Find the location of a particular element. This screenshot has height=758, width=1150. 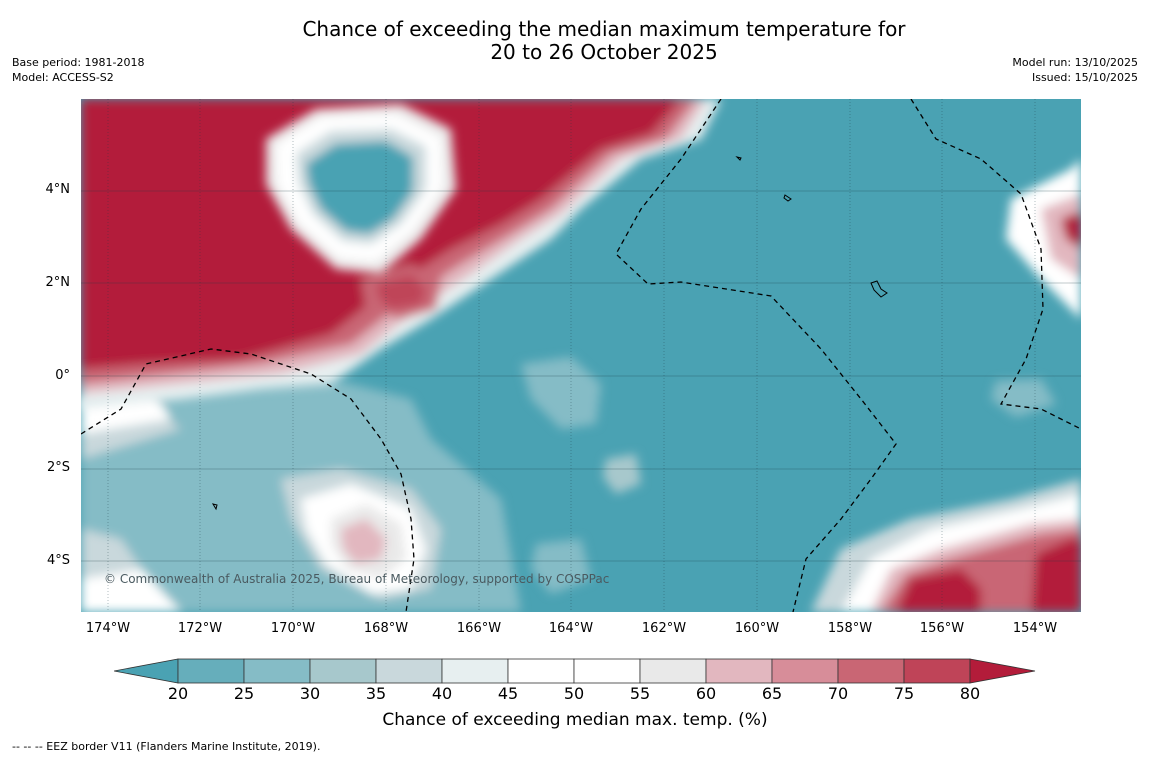

meta-left: Base period: 1981-2018 Model: ACCESS-S2 is located at coordinates (78, 70).